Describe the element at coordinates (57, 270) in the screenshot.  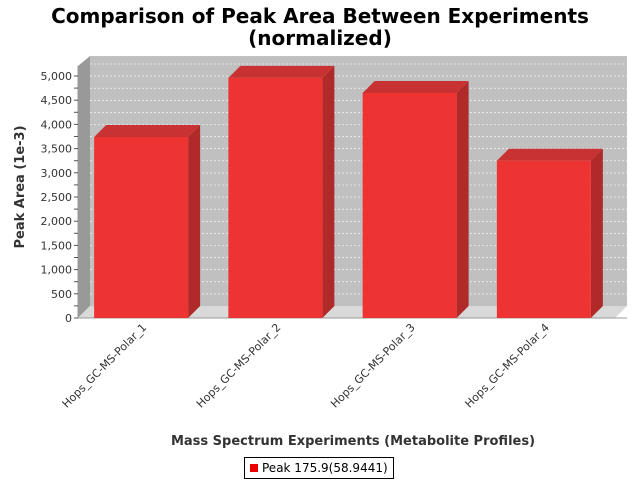
I see `y-tick-label: 1,000` at that location.